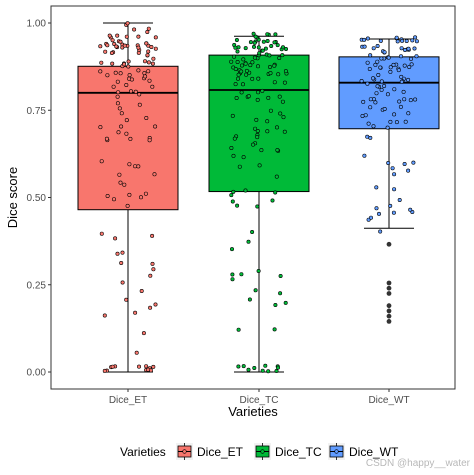 Image resolution: width=474 pixels, height=475 pixels. I want to click on y-axis-title: Dice score, so click(12, 197).